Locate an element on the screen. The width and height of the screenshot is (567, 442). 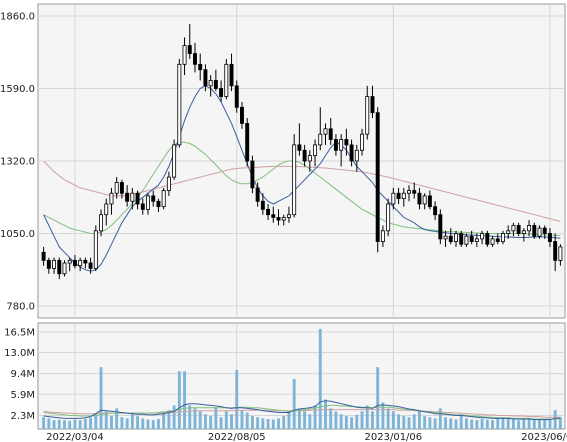
volume-y-tick-label: 5.9M is located at coordinates (22, 395).